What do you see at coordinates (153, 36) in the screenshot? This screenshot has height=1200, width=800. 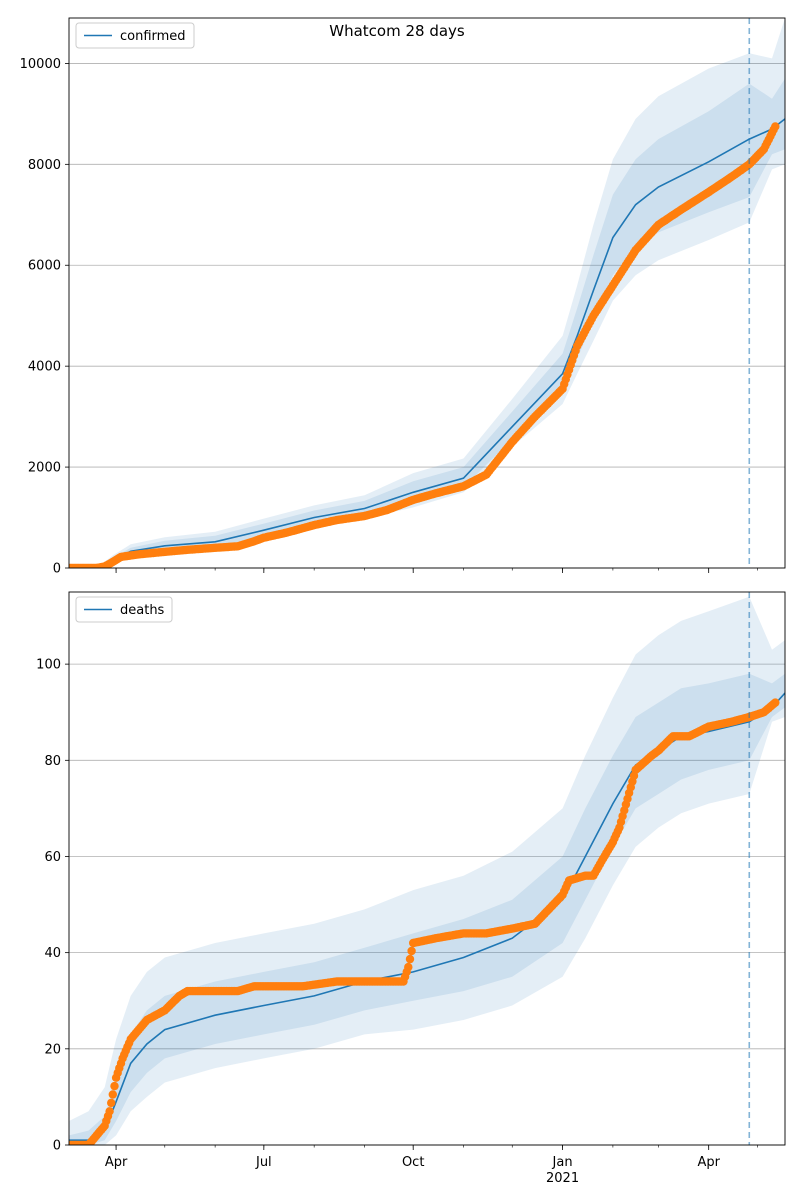 I see `legend-label: confirmed` at bounding box center [153, 36].